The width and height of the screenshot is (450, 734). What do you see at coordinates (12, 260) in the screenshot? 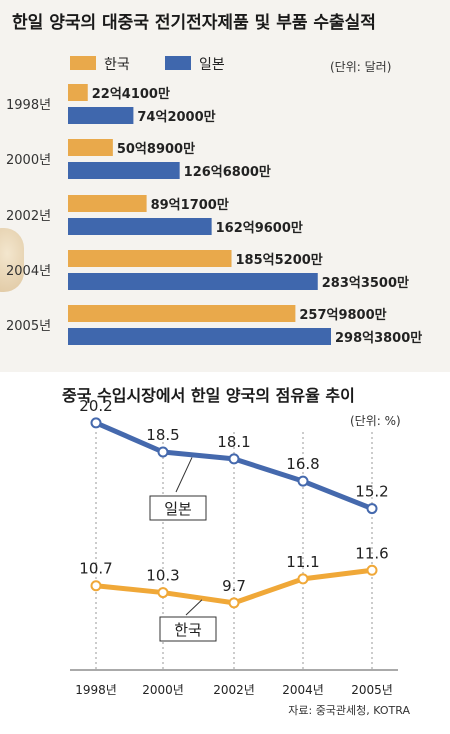
I see `decorative-photo` at bounding box center [12, 260].